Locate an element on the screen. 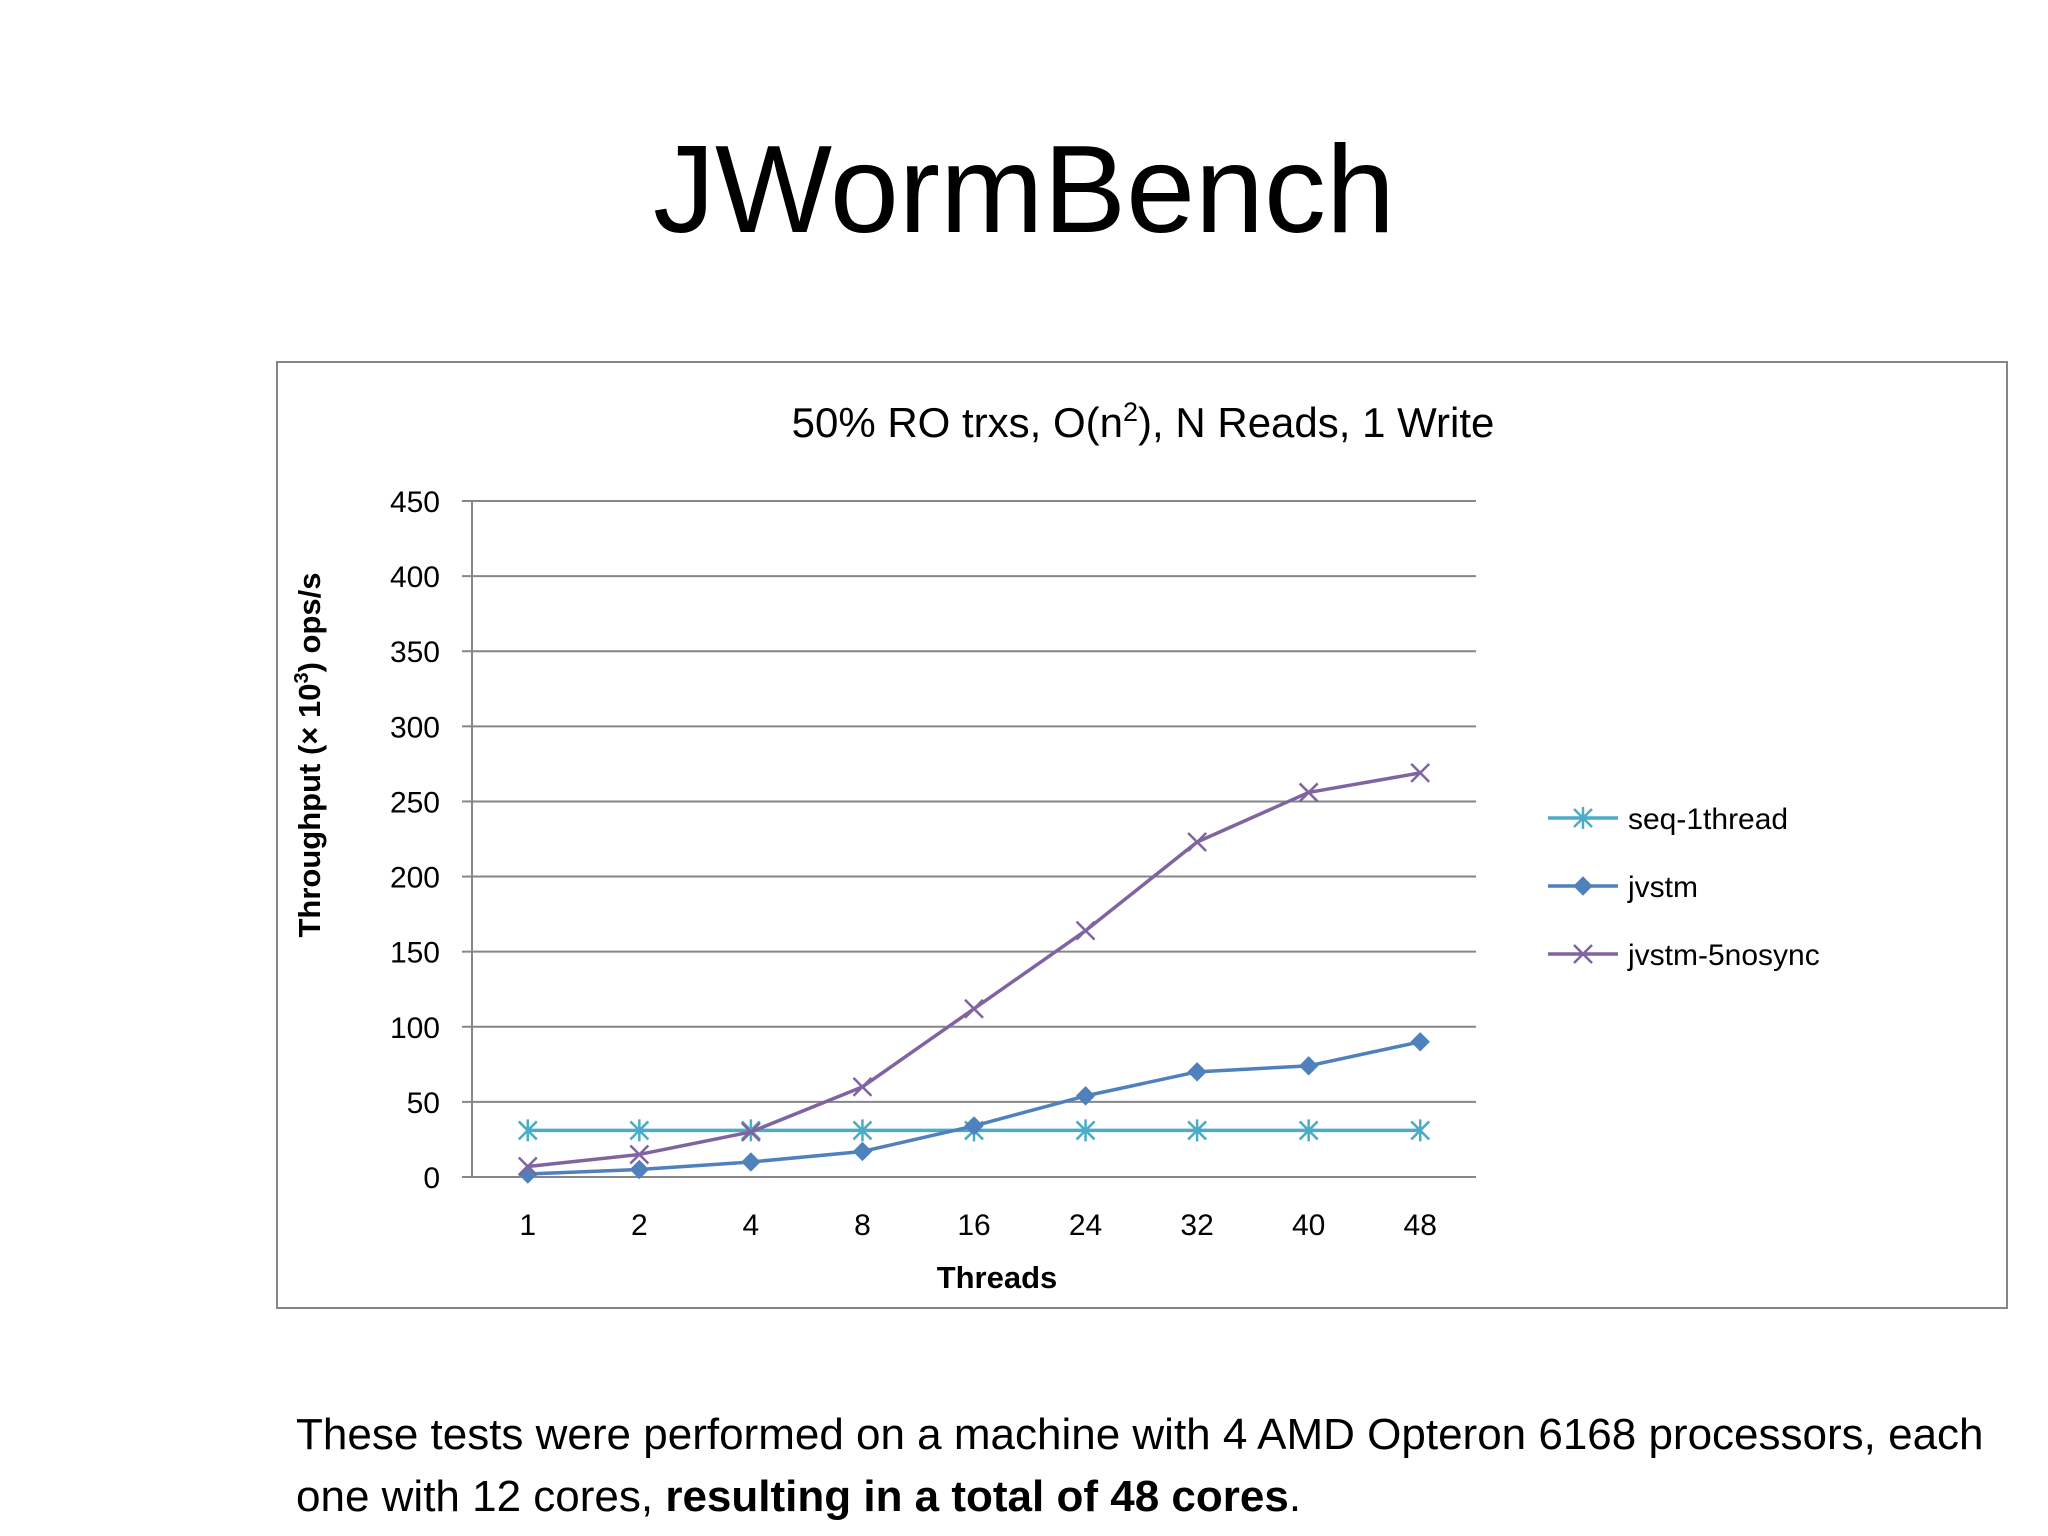  y-tick-label: 350 is located at coordinates (415, 652).